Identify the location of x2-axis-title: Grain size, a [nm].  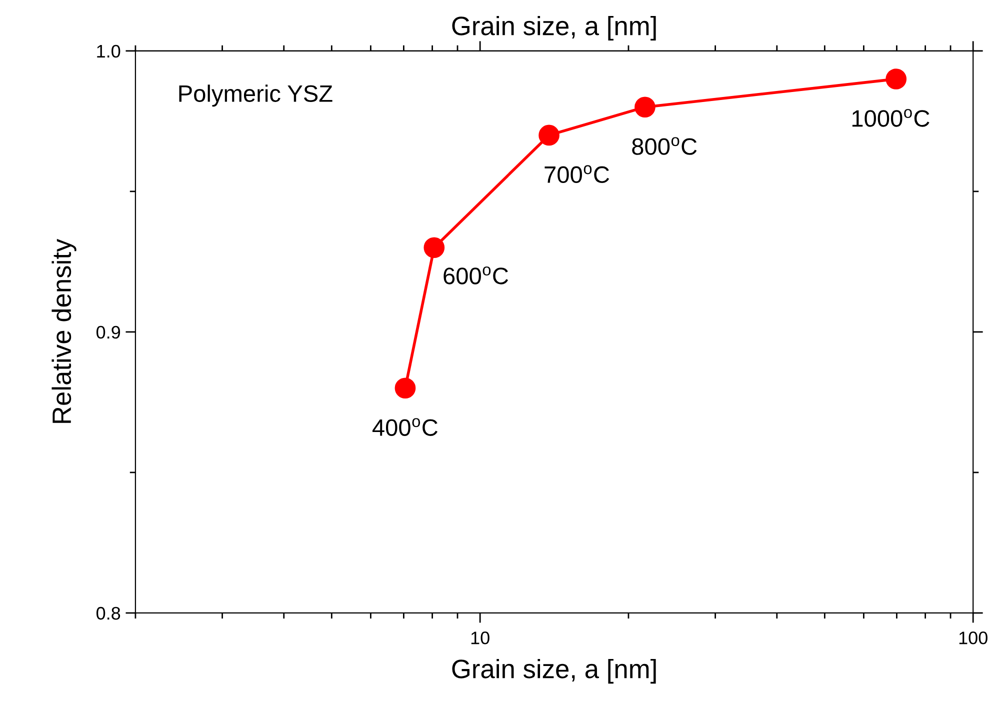
(554, 28).